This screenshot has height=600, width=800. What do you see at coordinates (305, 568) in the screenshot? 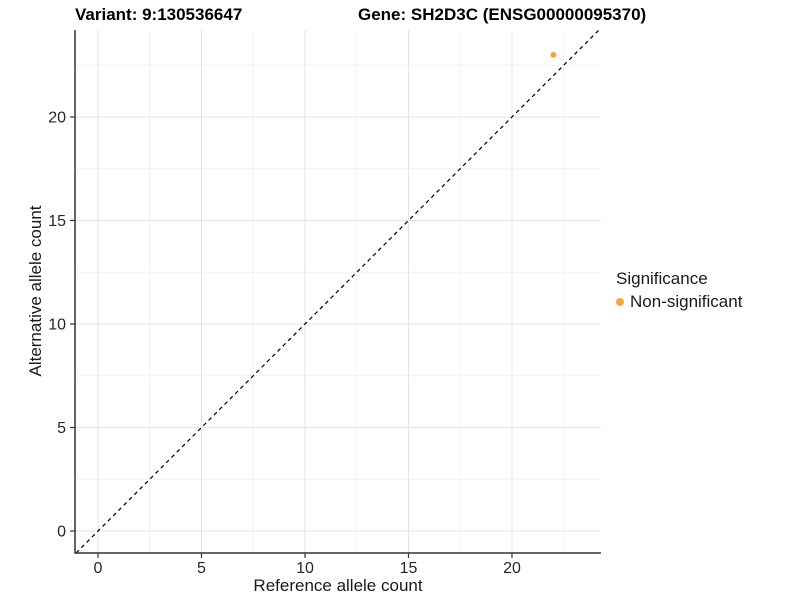
I see `x-tick-label: 10` at bounding box center [305, 568].